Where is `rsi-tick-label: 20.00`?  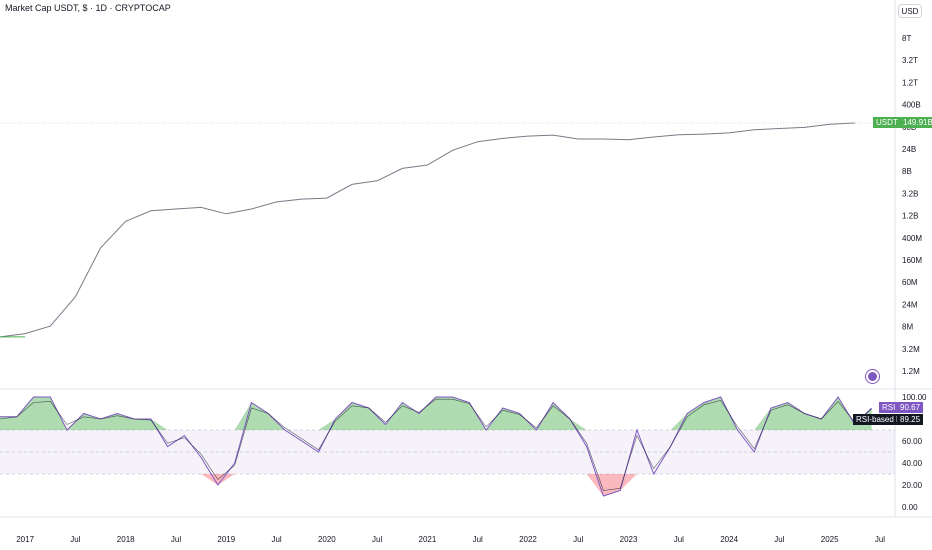 rsi-tick-label: 20.00 is located at coordinates (912, 485).